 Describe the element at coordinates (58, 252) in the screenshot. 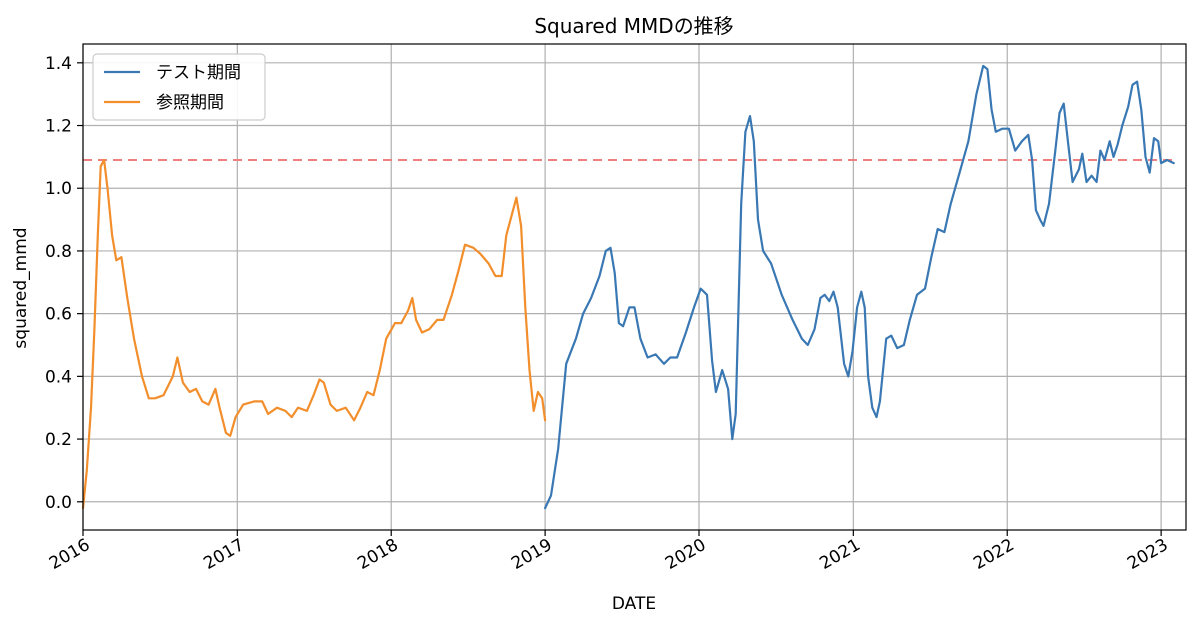

I see `y-tick-label: 0.8` at that location.